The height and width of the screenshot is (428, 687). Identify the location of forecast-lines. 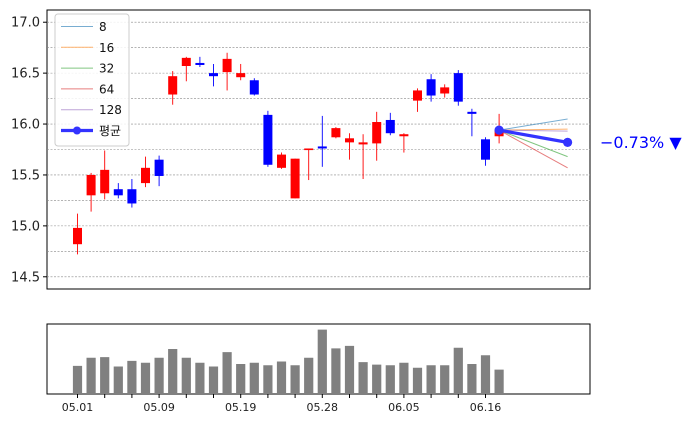
(533, 143).